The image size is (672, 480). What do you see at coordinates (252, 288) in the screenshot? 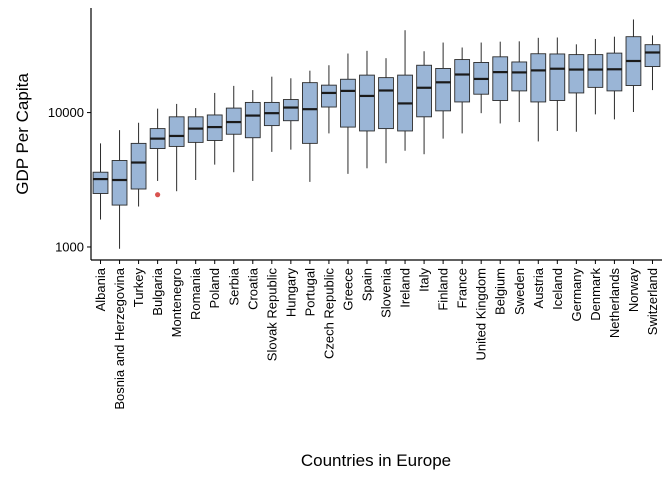
I see `x-tick-label: Croatia` at bounding box center [252, 288].